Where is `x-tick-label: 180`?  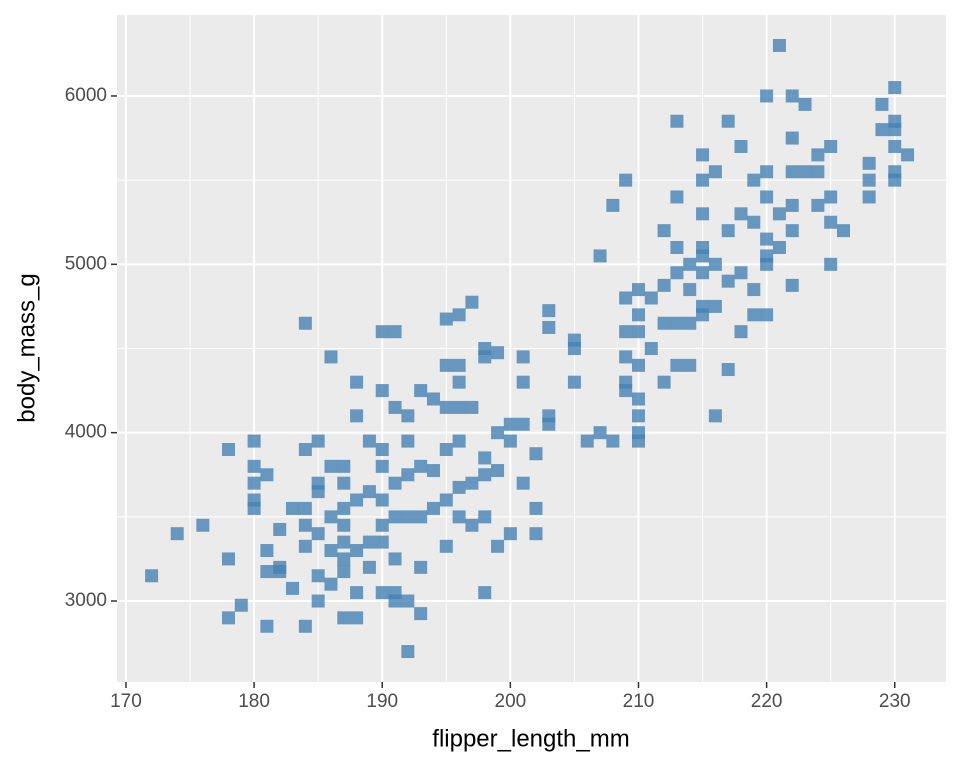
x-tick-label: 180 is located at coordinates (254, 701).